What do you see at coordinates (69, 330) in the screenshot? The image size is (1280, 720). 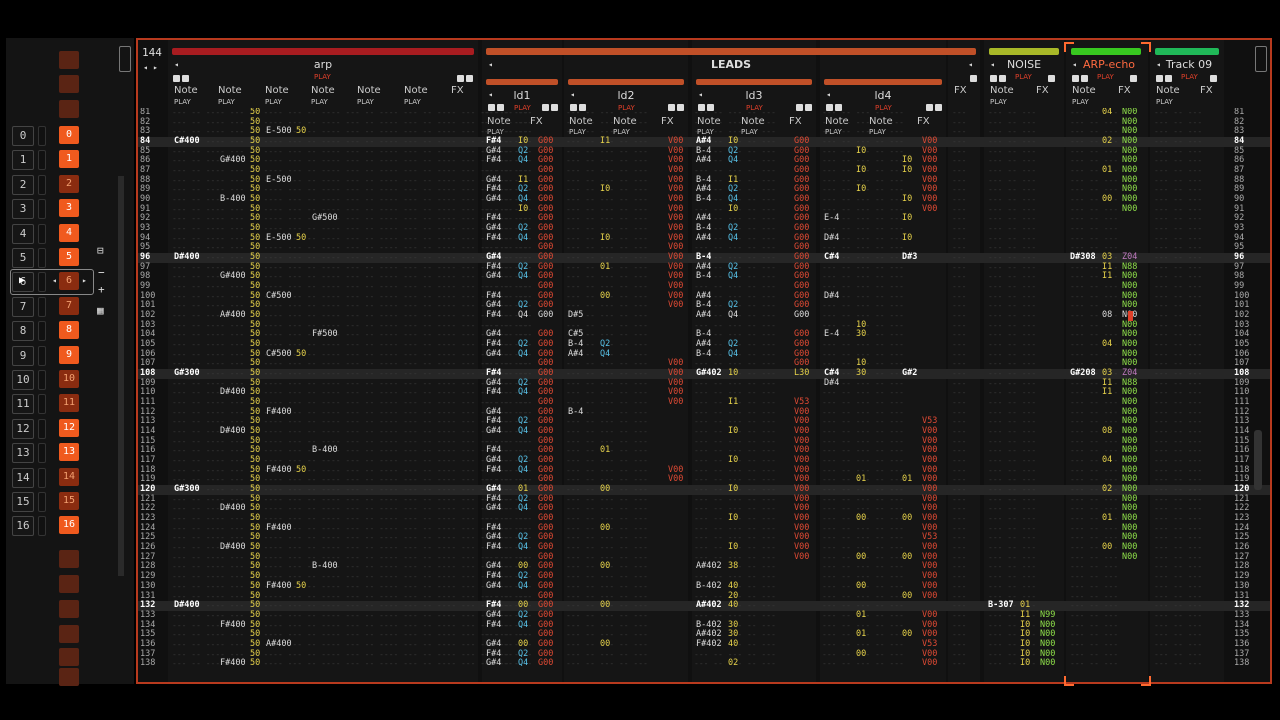 I see `pattern-slot: 8` at bounding box center [69, 330].